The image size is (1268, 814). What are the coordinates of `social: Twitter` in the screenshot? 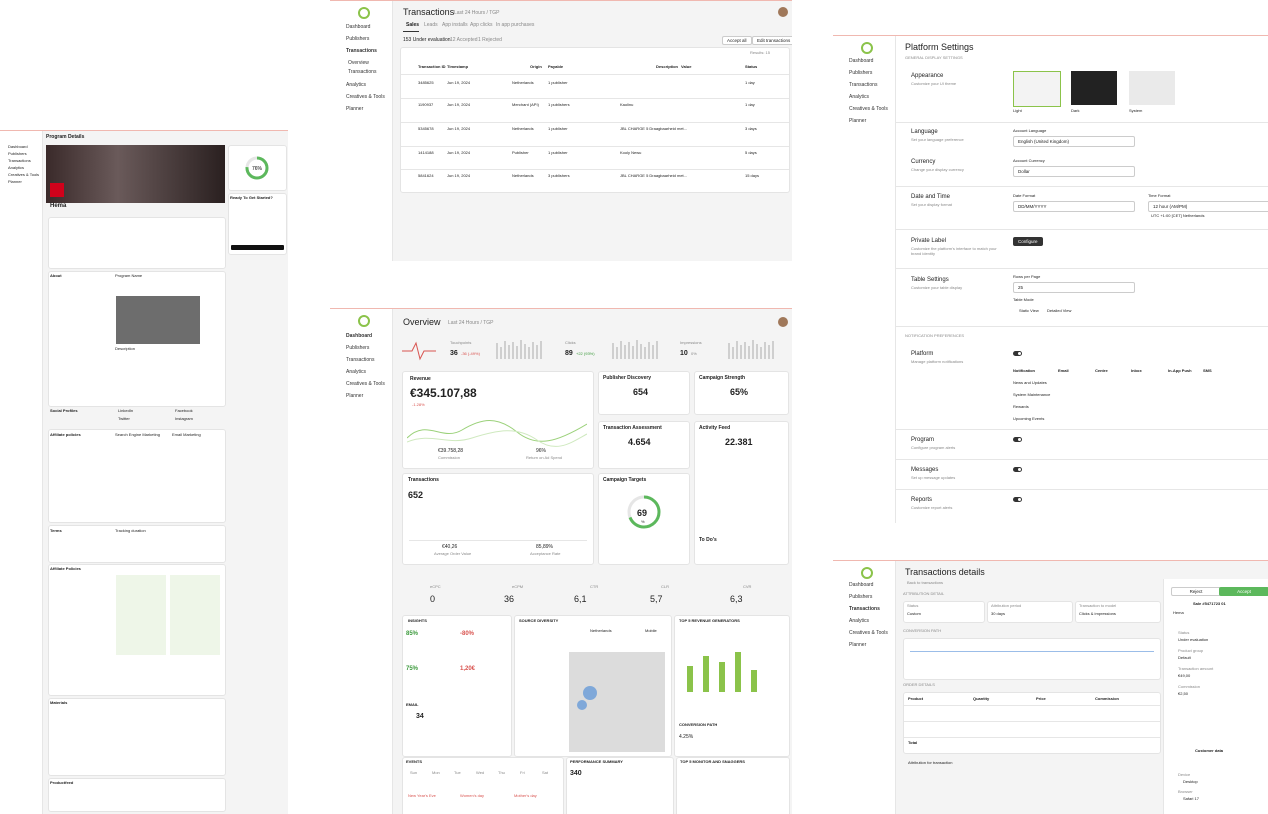 It's located at (124, 418).